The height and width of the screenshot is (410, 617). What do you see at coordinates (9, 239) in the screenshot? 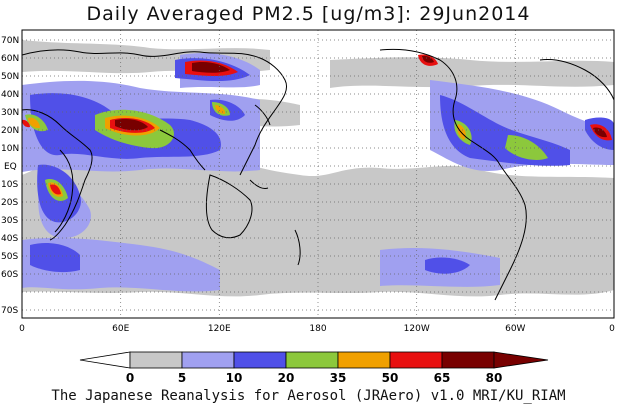
I see `lat-label: 40S` at bounding box center [9, 239].